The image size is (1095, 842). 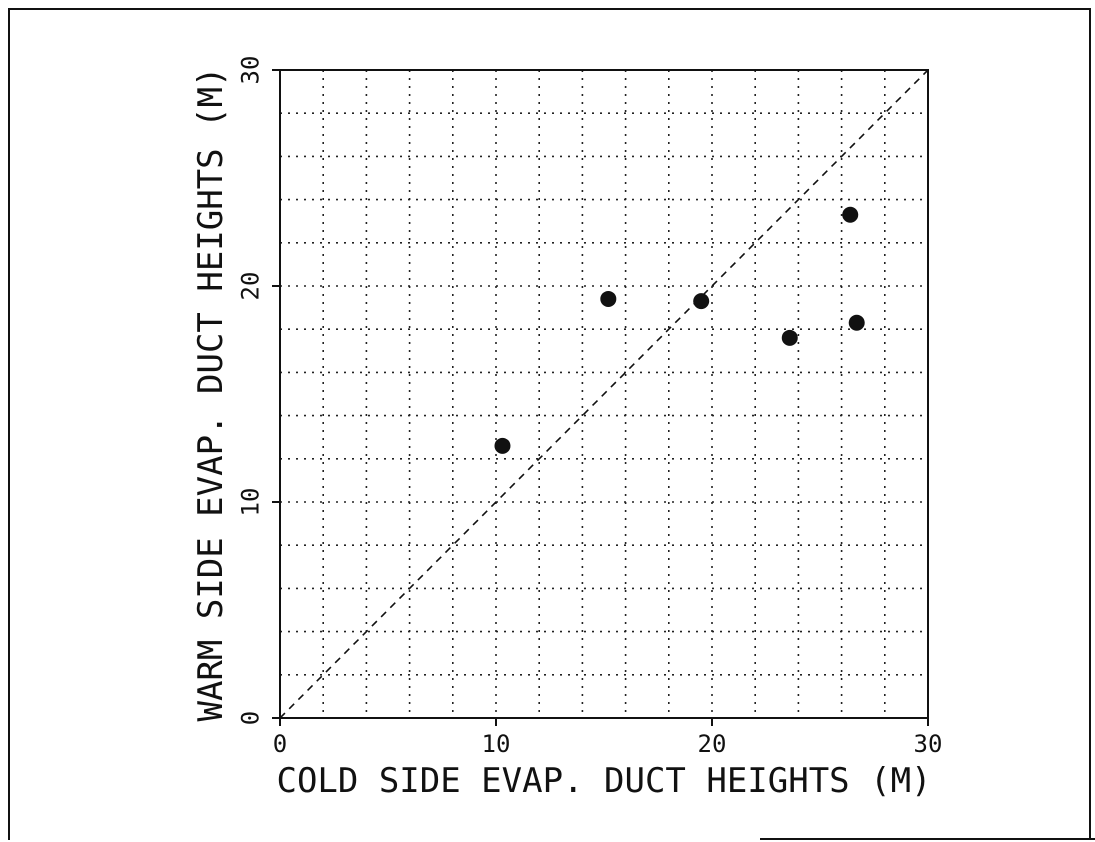 What do you see at coordinates (250, 502) in the screenshot?
I see `y-tick-label: 10` at bounding box center [250, 502].